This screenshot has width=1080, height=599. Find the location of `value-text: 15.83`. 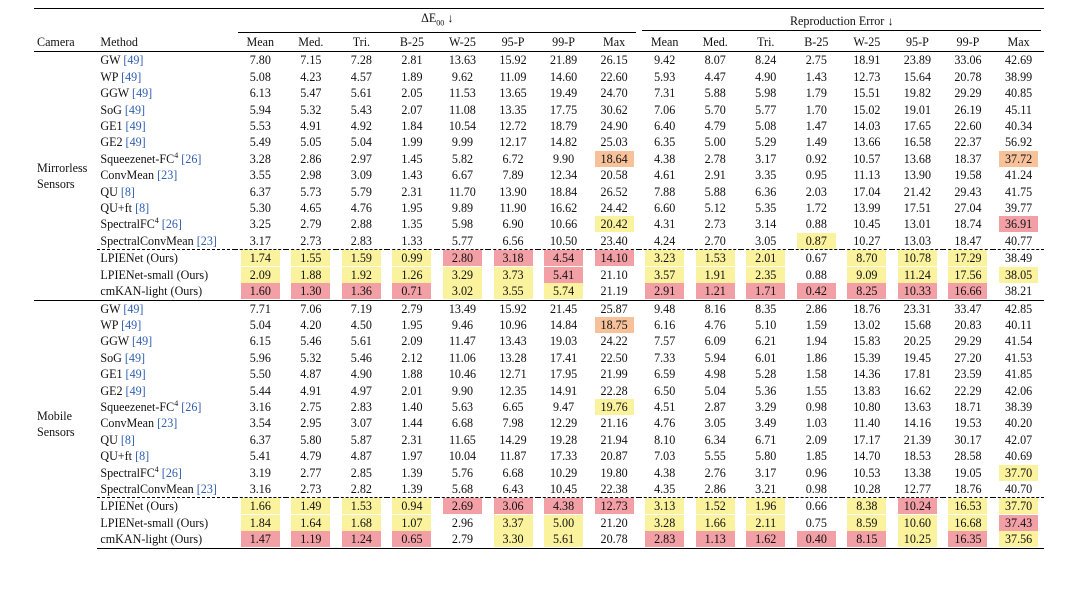

value-text: 15.83 is located at coordinates (867, 341).